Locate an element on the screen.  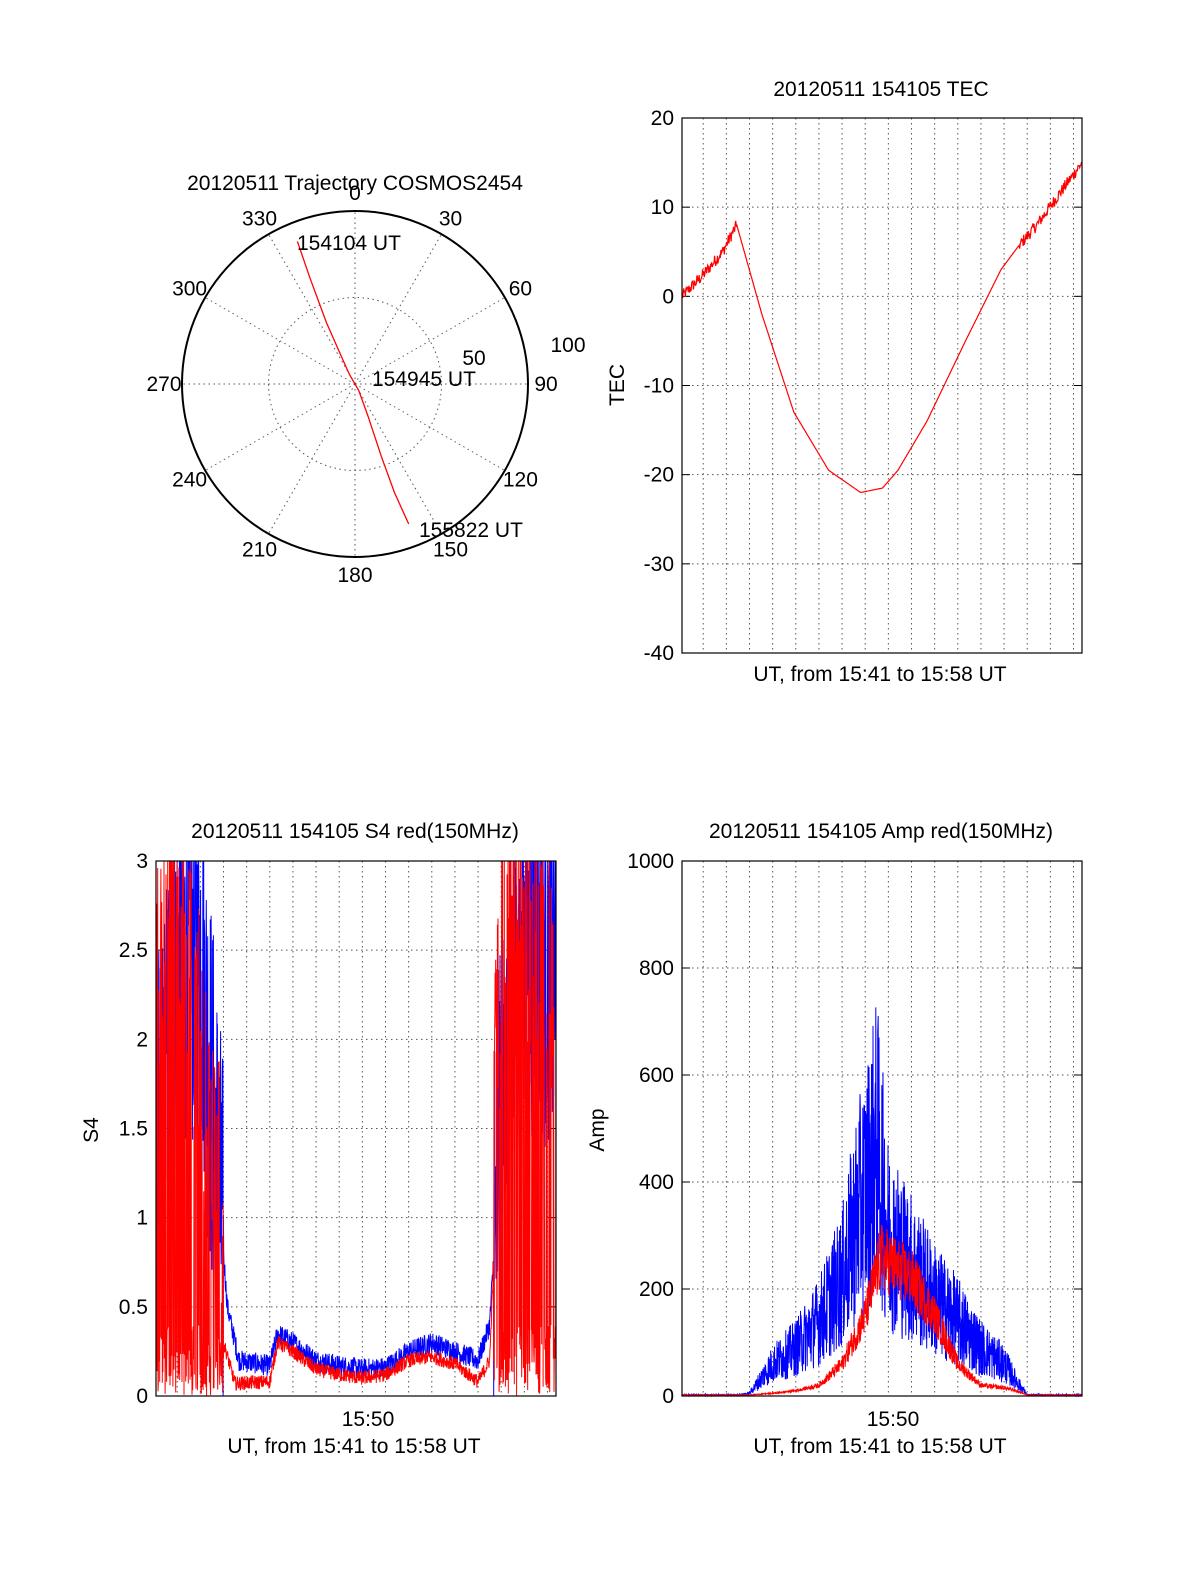
tec-y-tick-label: 0 is located at coordinates (668, 296).